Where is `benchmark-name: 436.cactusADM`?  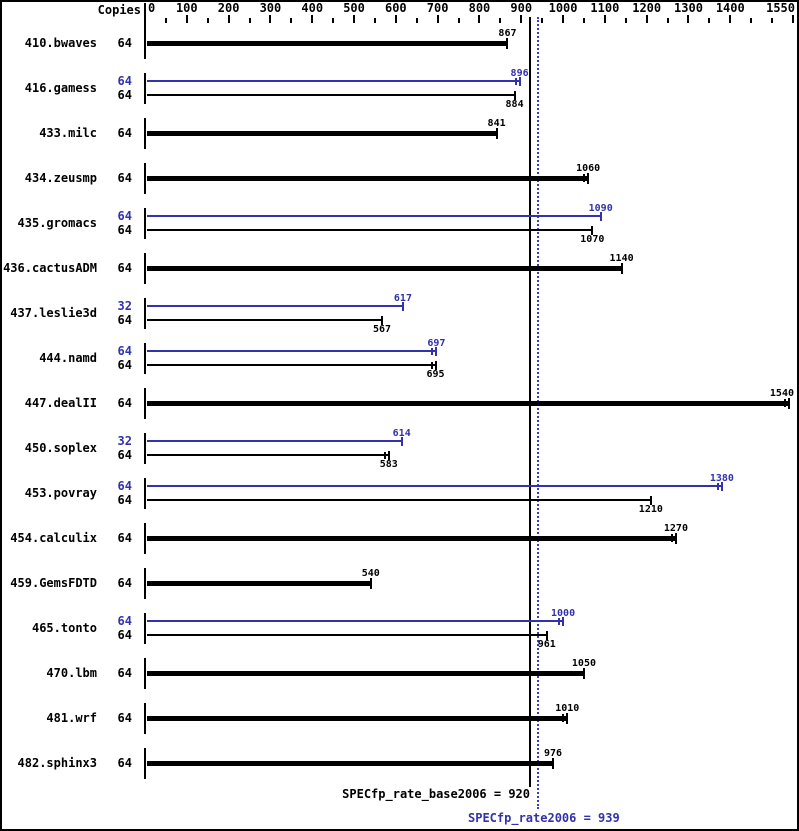 benchmark-name: 436.cactusADM is located at coordinates (50, 268).